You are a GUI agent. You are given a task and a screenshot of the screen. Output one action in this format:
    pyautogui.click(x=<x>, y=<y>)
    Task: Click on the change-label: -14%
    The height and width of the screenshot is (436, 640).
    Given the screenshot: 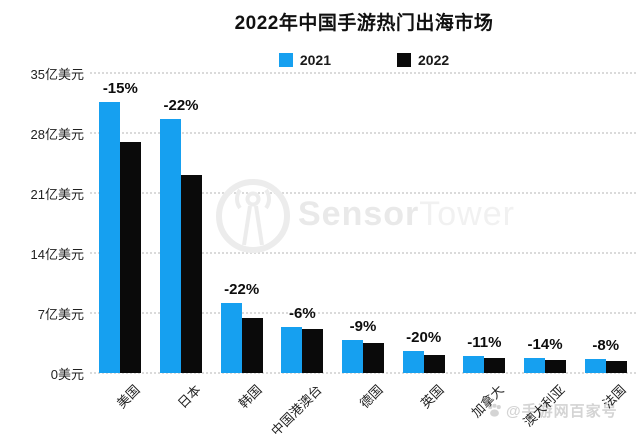 What is the action you would take?
    pyautogui.click(x=545, y=344)
    